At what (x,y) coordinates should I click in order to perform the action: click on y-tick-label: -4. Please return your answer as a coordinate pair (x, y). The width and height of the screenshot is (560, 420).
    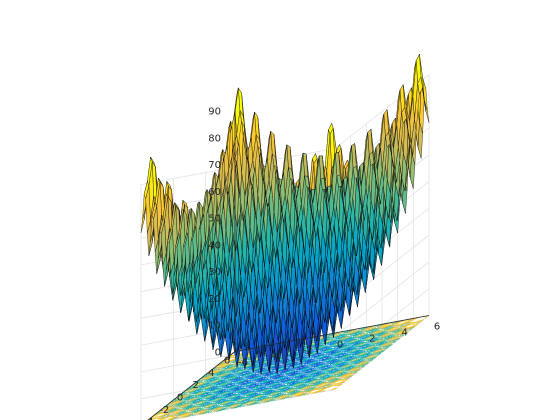
    Looking at the image, I should click on (149, 418).